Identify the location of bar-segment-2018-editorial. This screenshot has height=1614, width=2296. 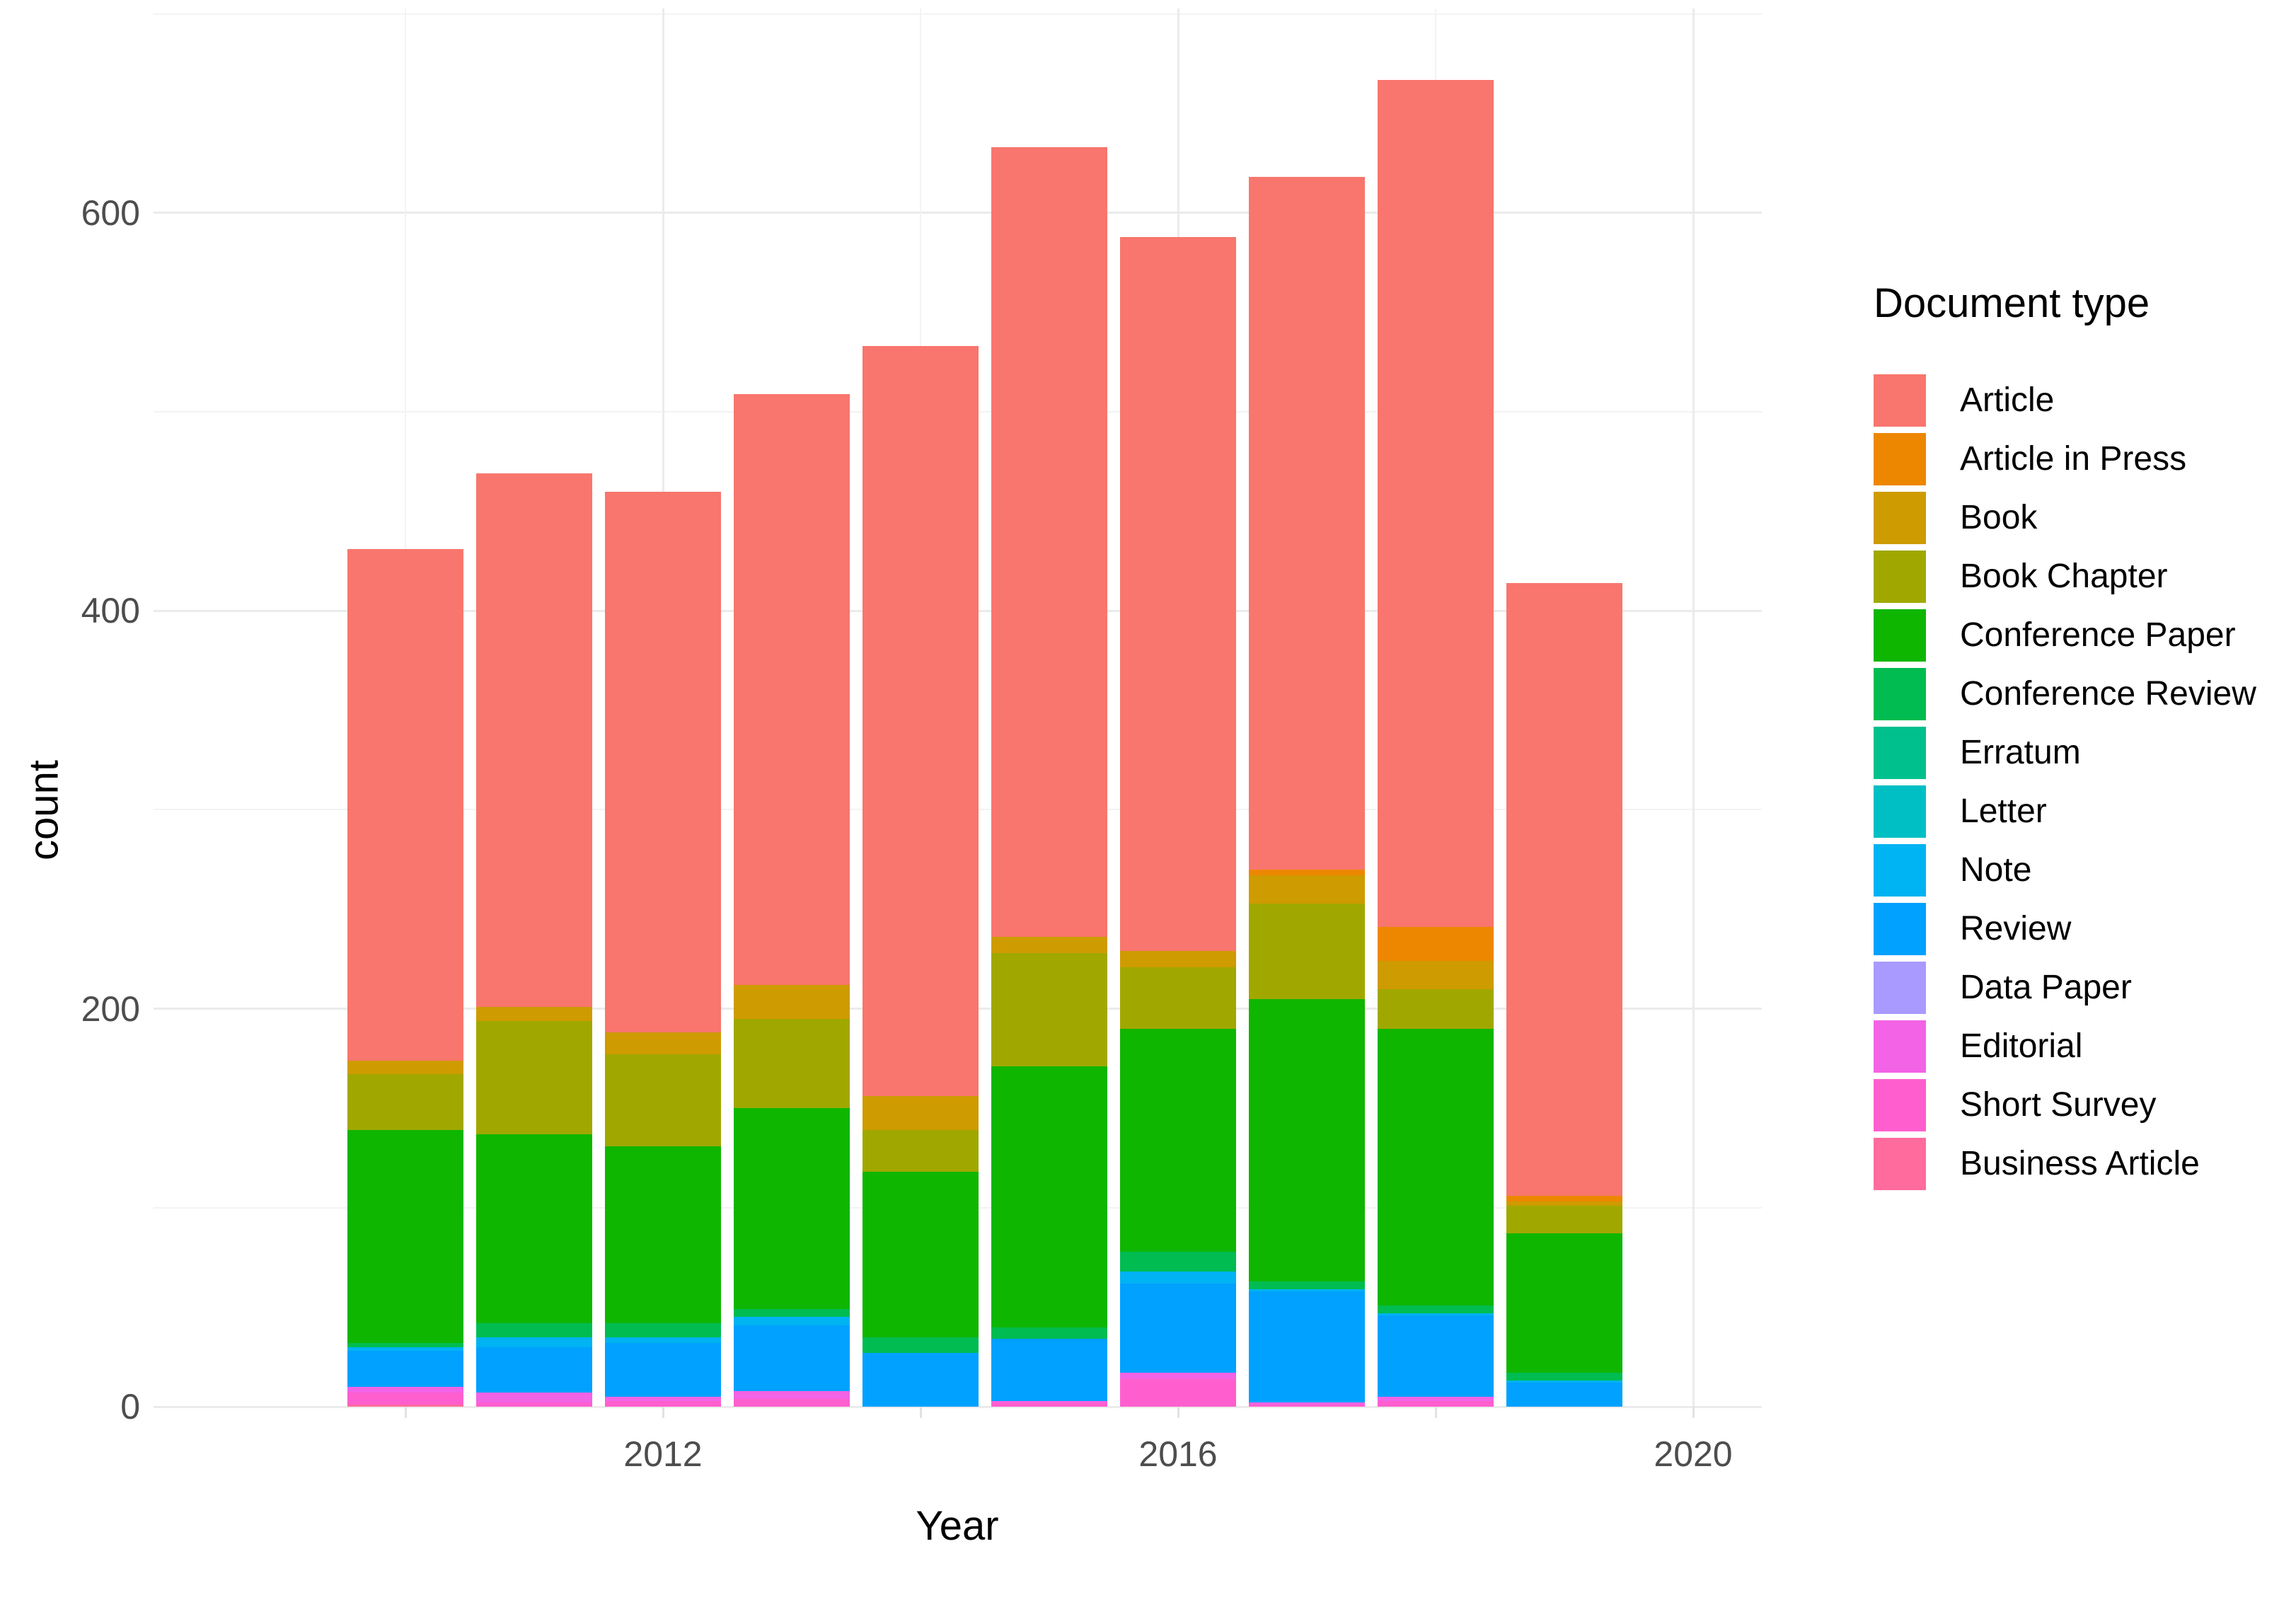
(1436, 1398).